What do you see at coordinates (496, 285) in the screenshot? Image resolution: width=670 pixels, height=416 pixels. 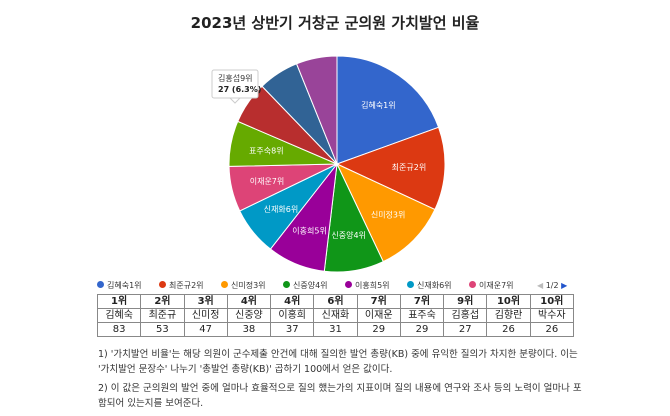 I see `legend-label: 이재운7위` at bounding box center [496, 285].